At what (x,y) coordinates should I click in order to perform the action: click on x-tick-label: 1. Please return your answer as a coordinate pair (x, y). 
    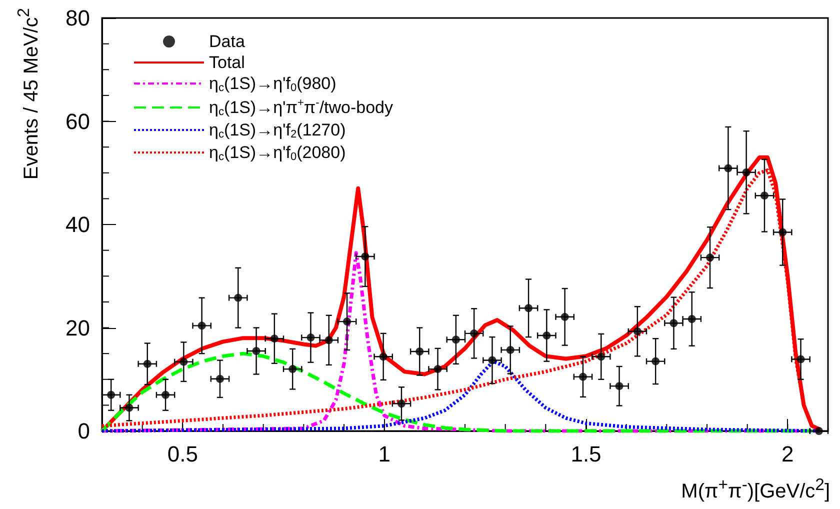
    Looking at the image, I should click on (384, 454).